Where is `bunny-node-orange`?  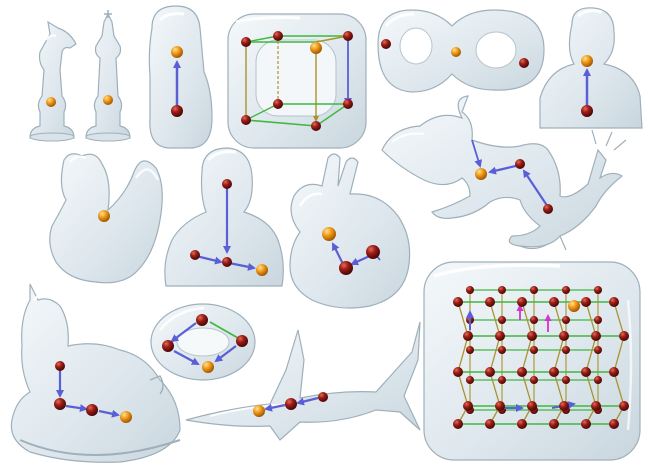 bunny-node-orange is located at coordinates (329, 234).